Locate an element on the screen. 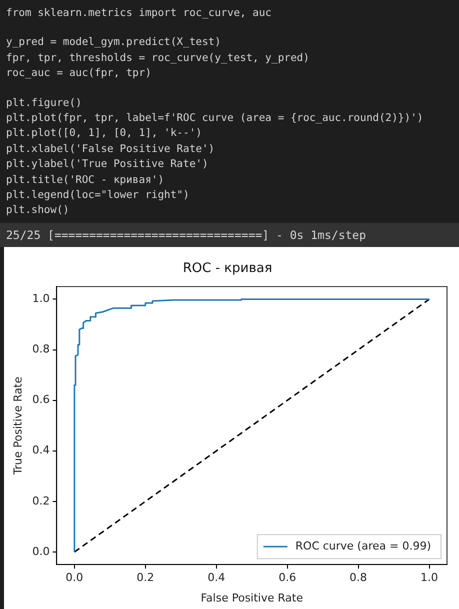 This screenshot has width=459, height=609. text: 25/25 [==============================] - 0s 1ms/step is located at coordinates (229, 234).